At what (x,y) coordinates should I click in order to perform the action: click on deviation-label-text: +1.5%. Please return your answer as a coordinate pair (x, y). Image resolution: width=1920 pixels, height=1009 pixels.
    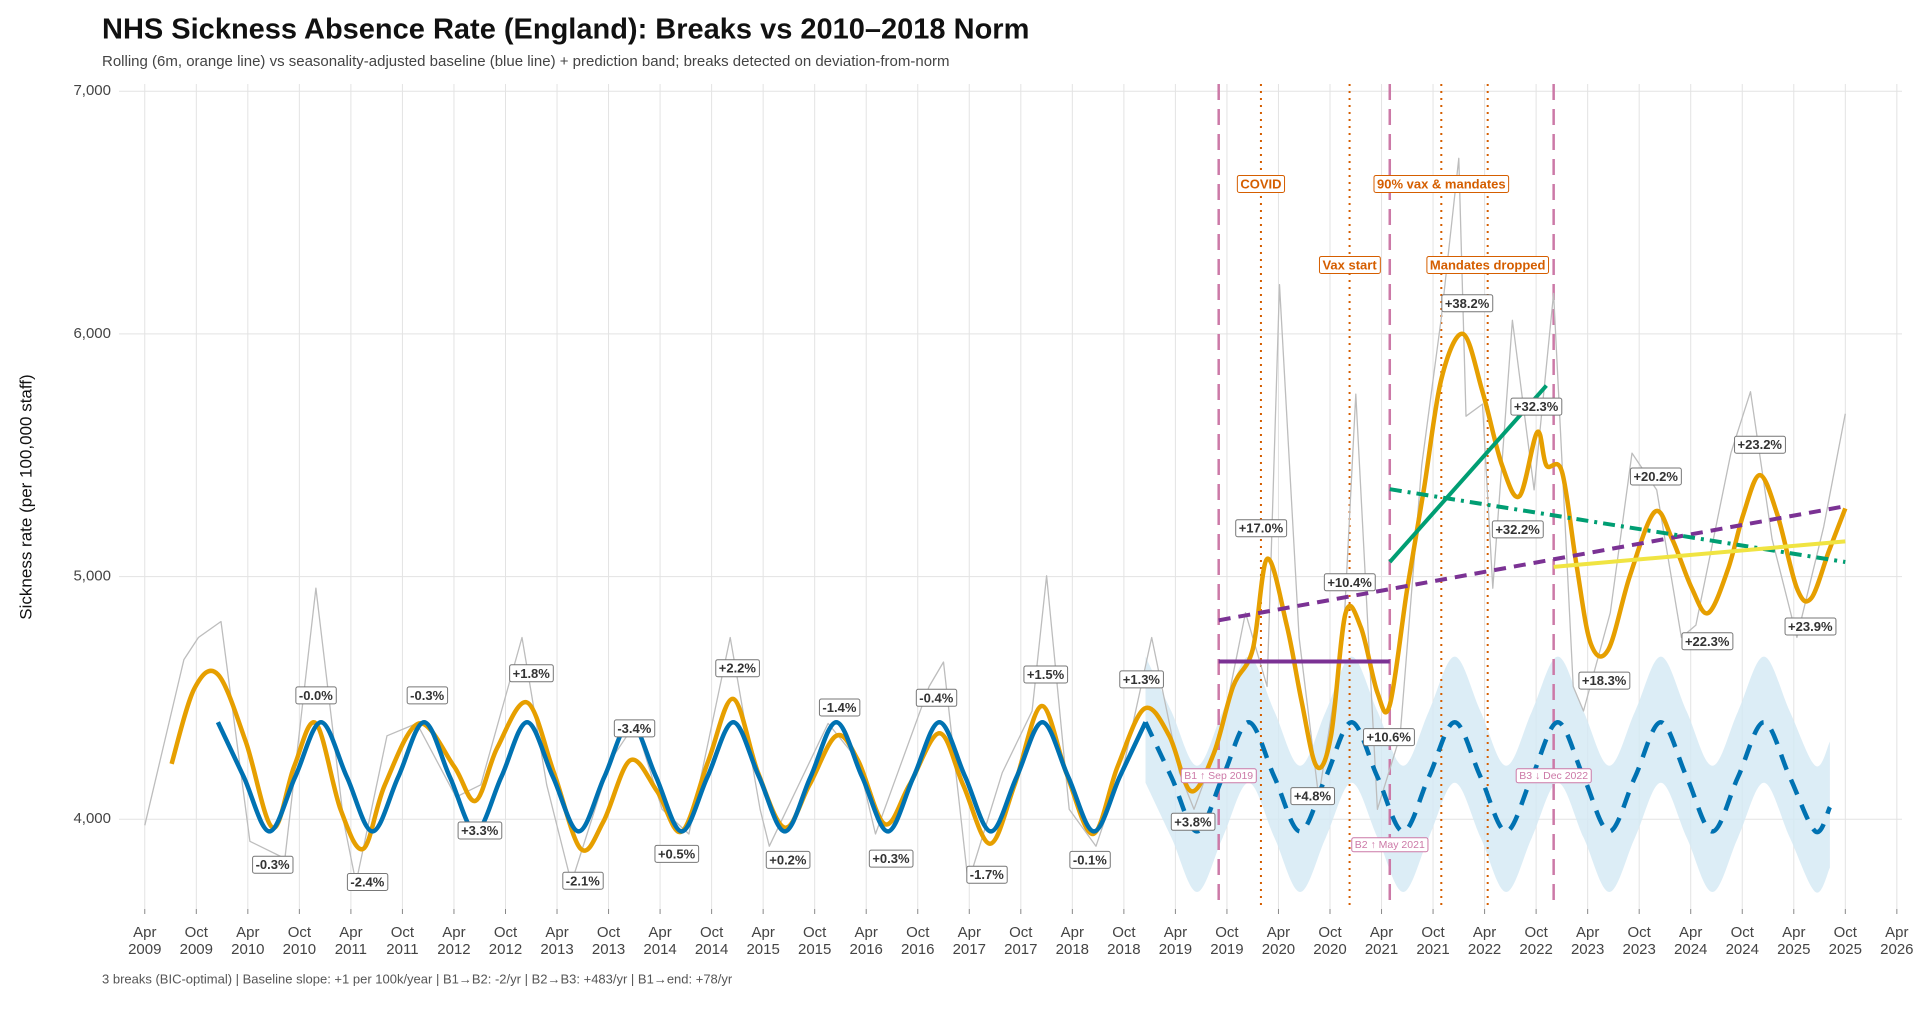
    Looking at the image, I should click on (1046, 674).